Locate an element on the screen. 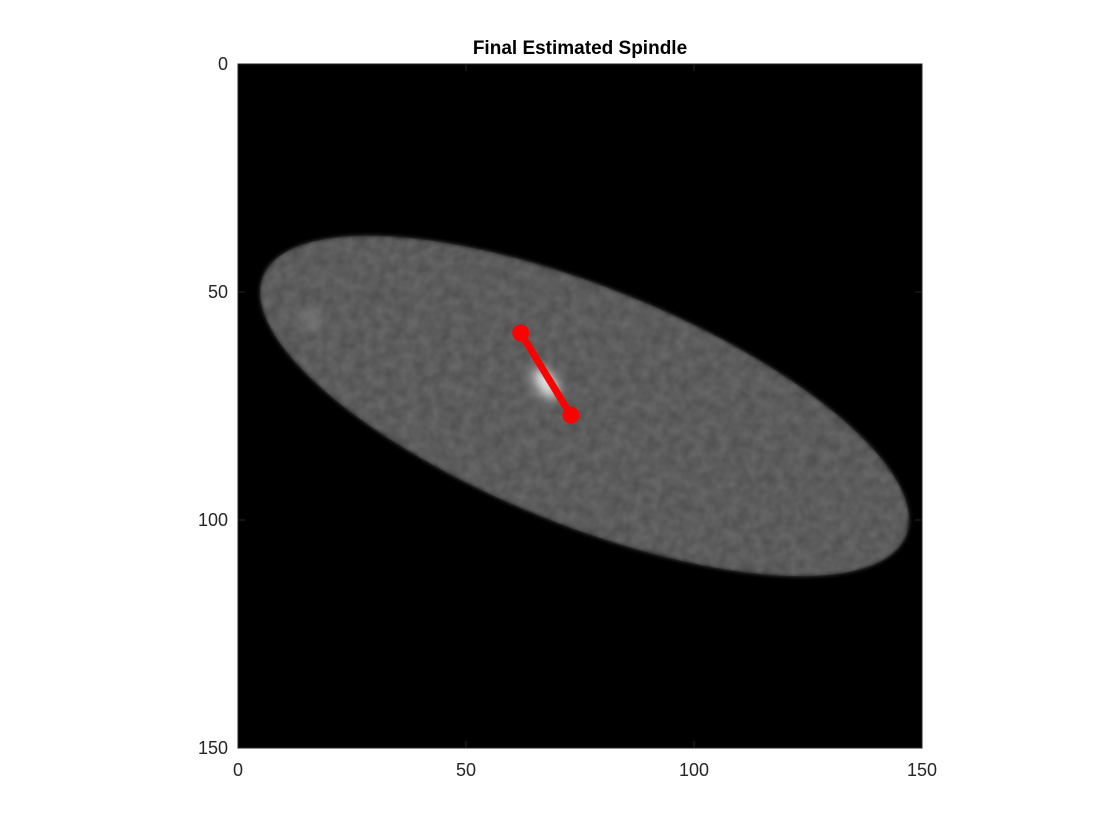 The width and height of the screenshot is (1120, 840). bright-spot is located at coordinates (311, 319).